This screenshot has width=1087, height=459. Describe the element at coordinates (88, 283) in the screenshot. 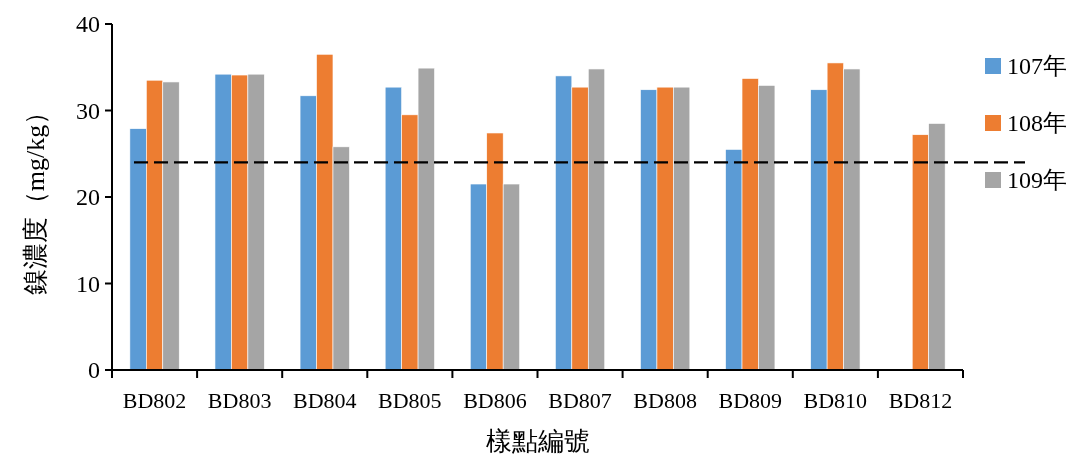

I see `y-tick-label: 10` at that location.